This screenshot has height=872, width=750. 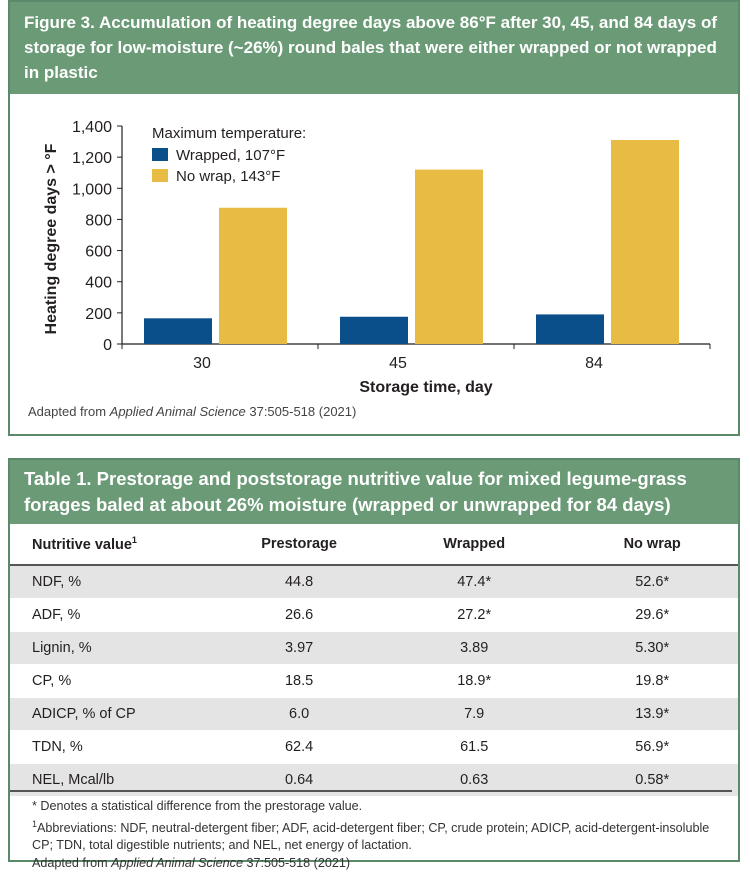 I want to click on table-source-prefix: Adapted from, so click(x=72, y=862).